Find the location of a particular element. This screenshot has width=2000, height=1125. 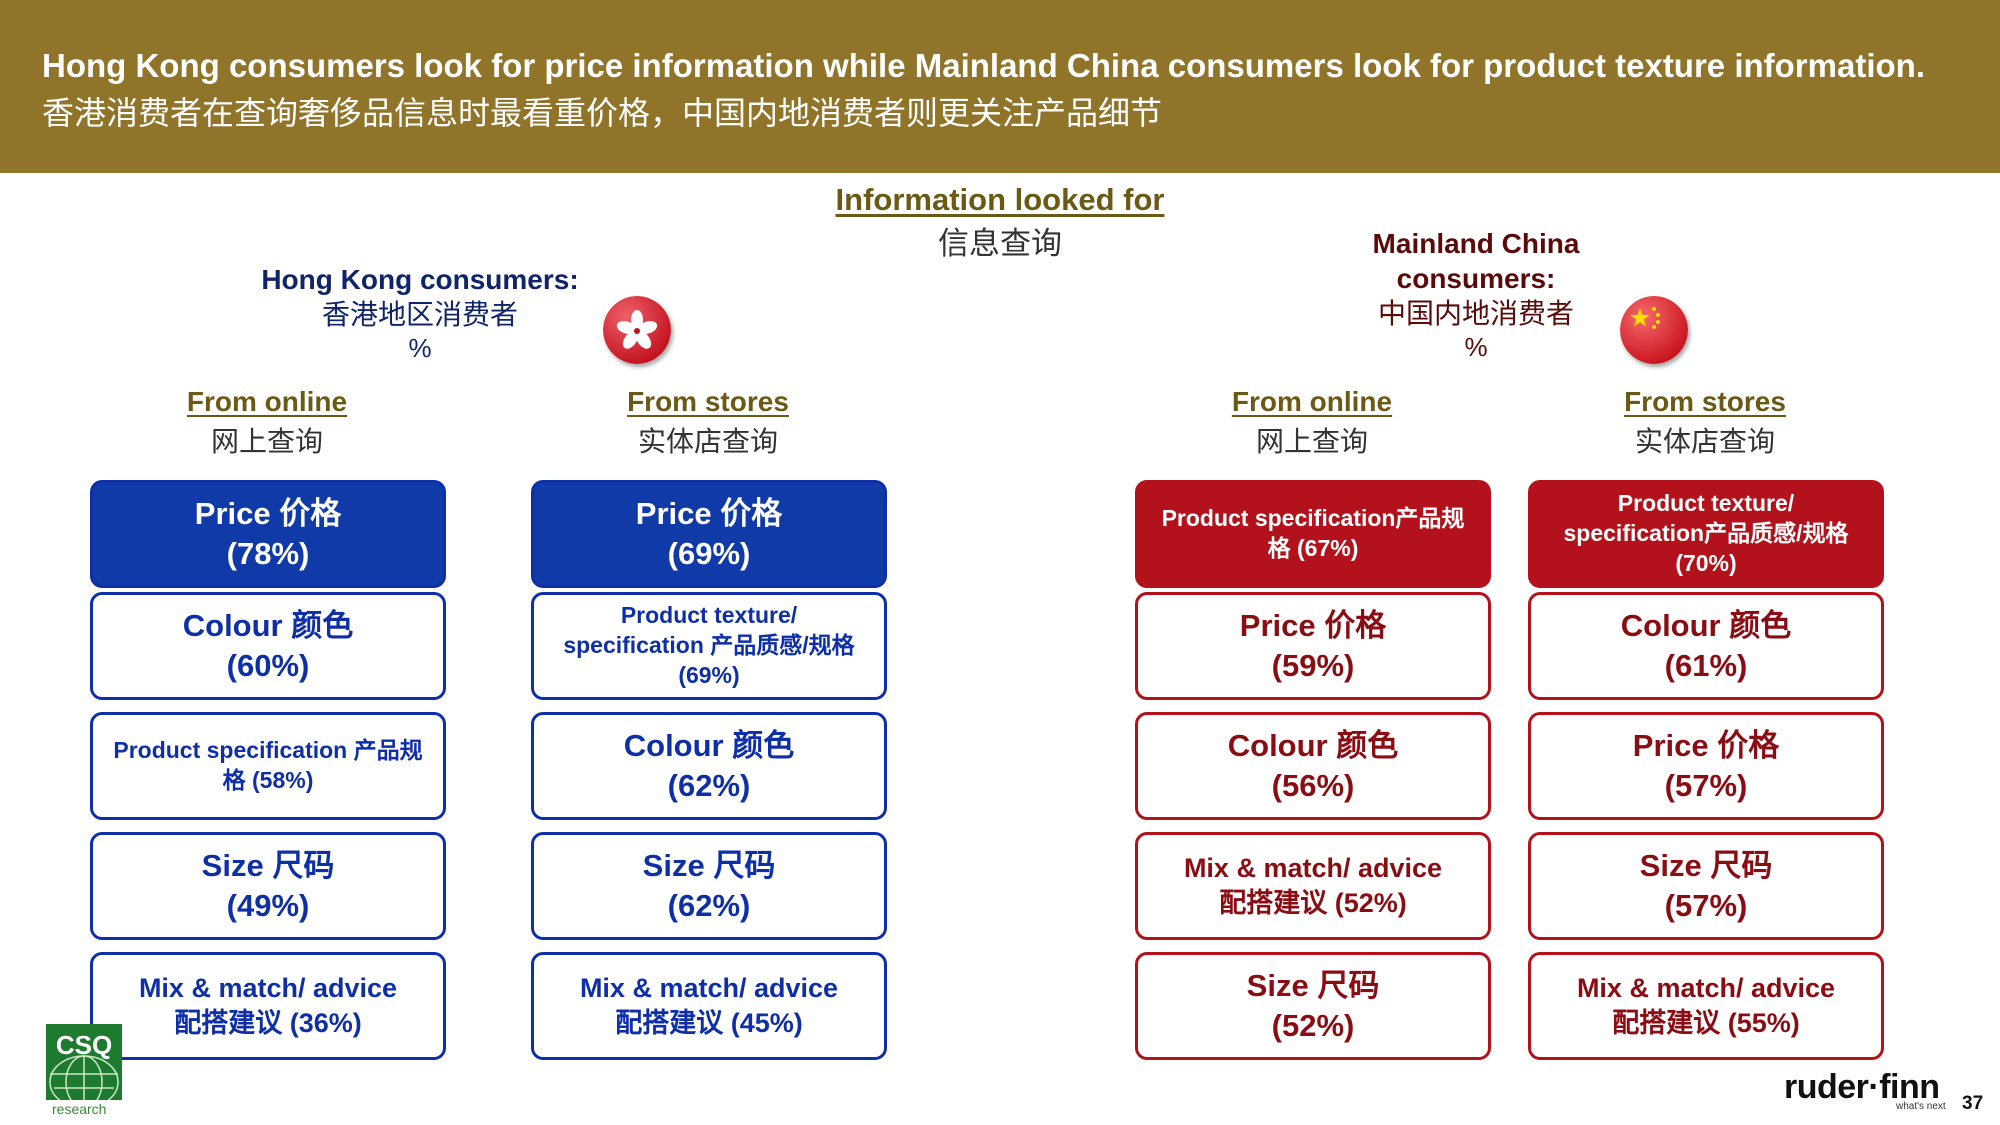

list-item: Price 价格 (78%) is located at coordinates (268, 534).